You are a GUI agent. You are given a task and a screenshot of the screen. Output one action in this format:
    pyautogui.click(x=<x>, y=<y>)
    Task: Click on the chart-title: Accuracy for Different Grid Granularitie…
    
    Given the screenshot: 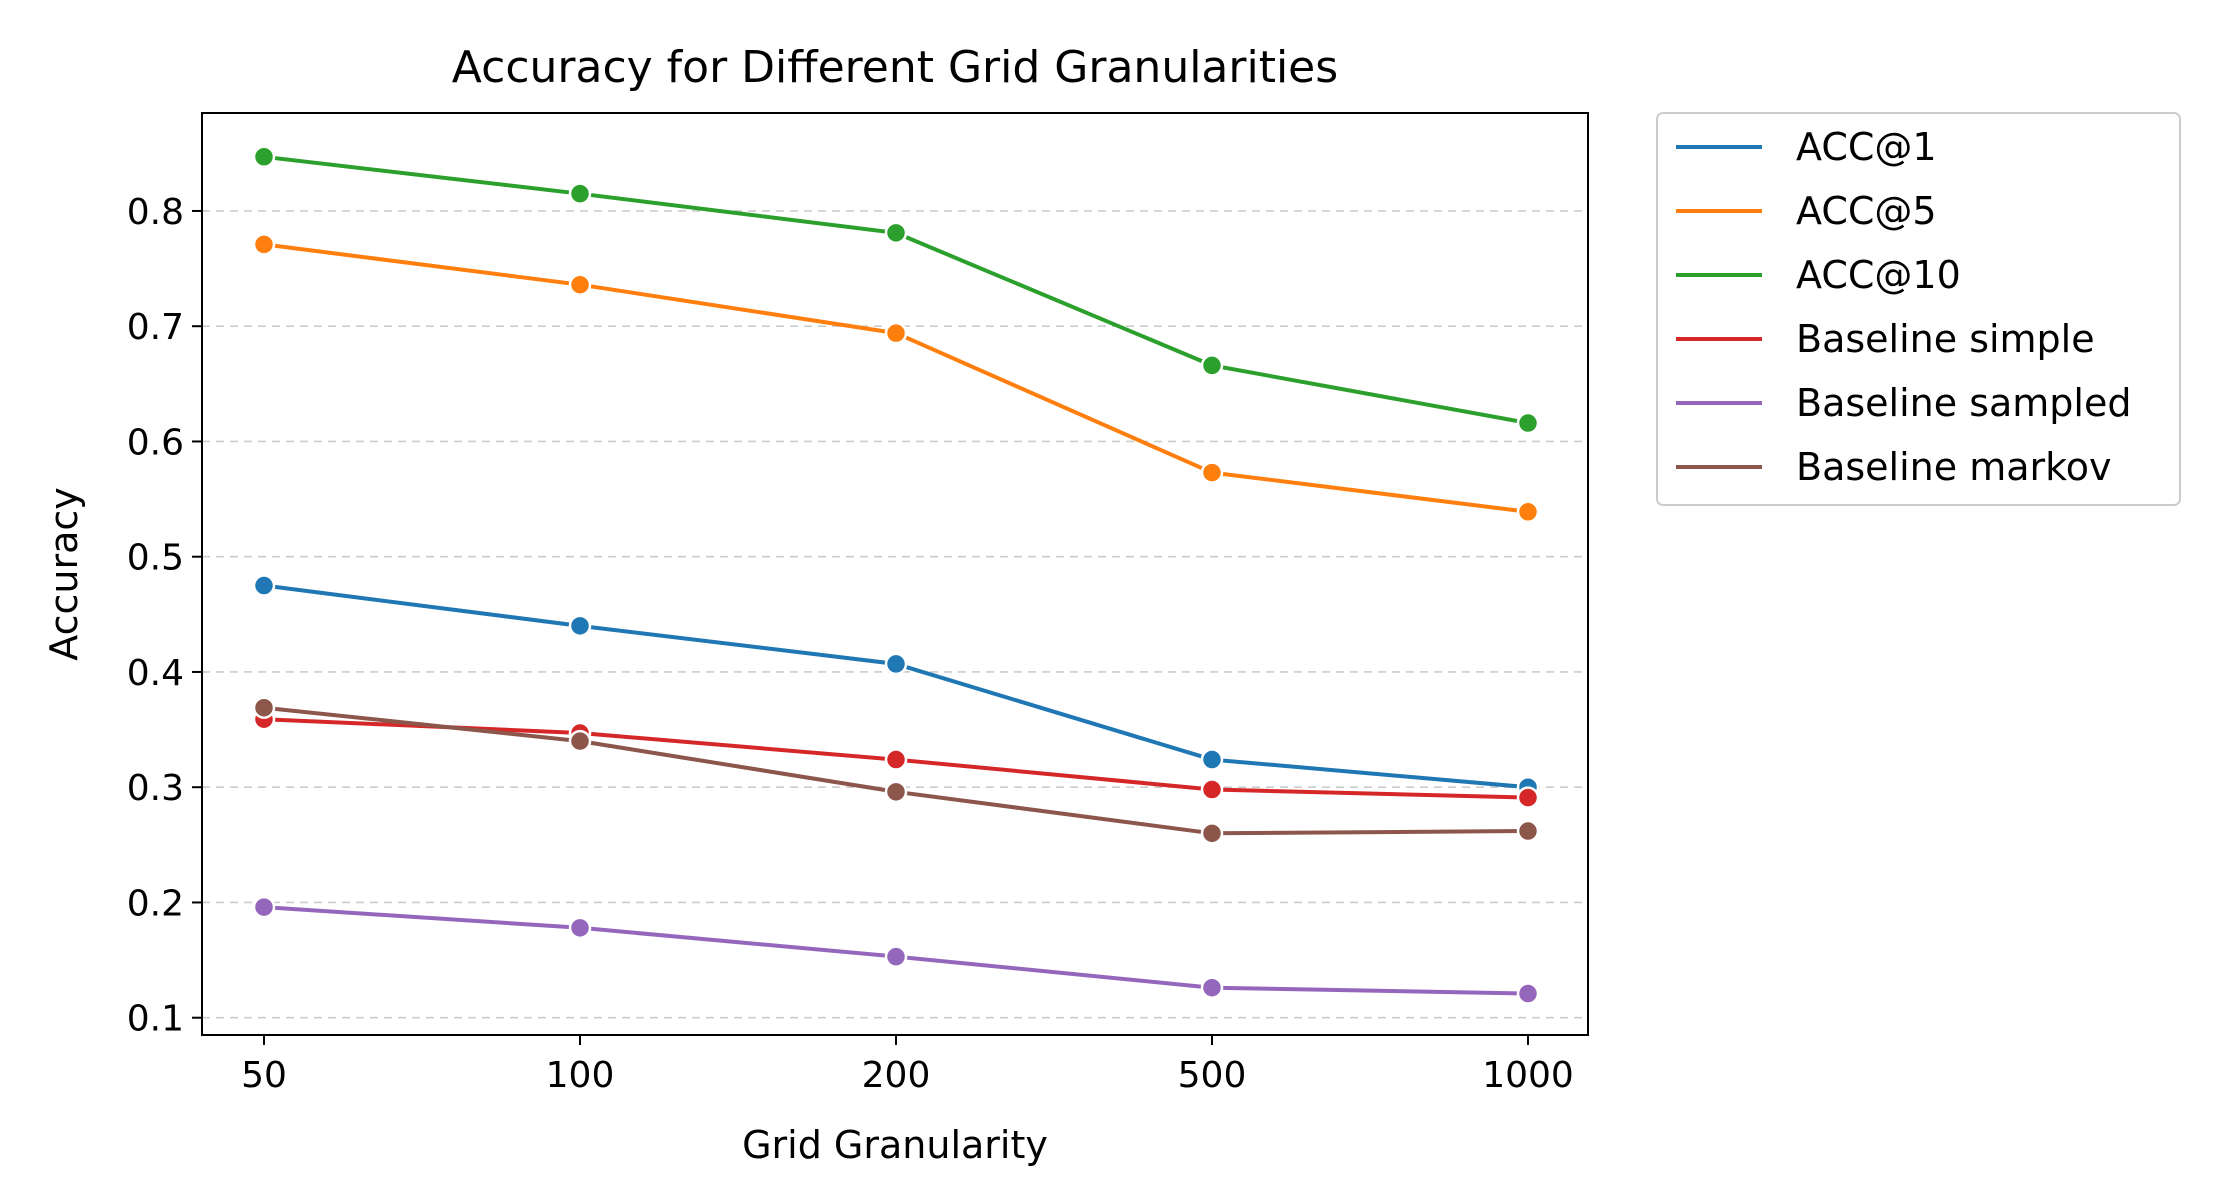 What is the action you would take?
    pyautogui.click(x=895, y=67)
    